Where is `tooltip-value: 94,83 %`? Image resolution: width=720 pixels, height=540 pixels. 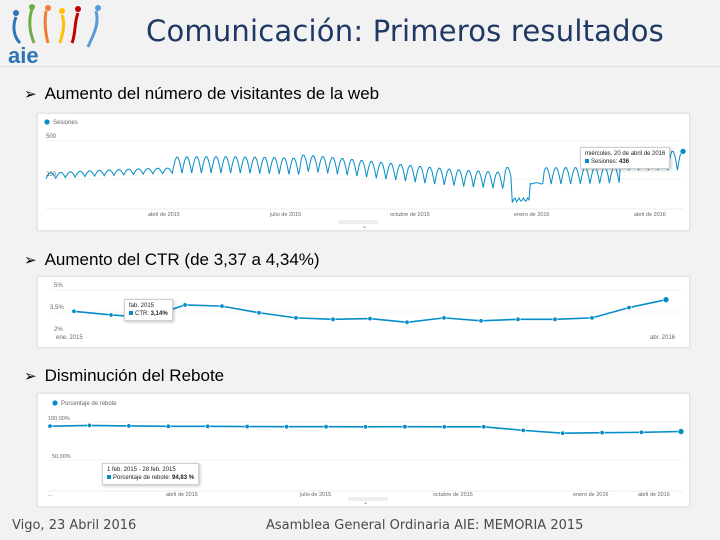
tooltip-value: 94,83 % is located at coordinates (183, 478).